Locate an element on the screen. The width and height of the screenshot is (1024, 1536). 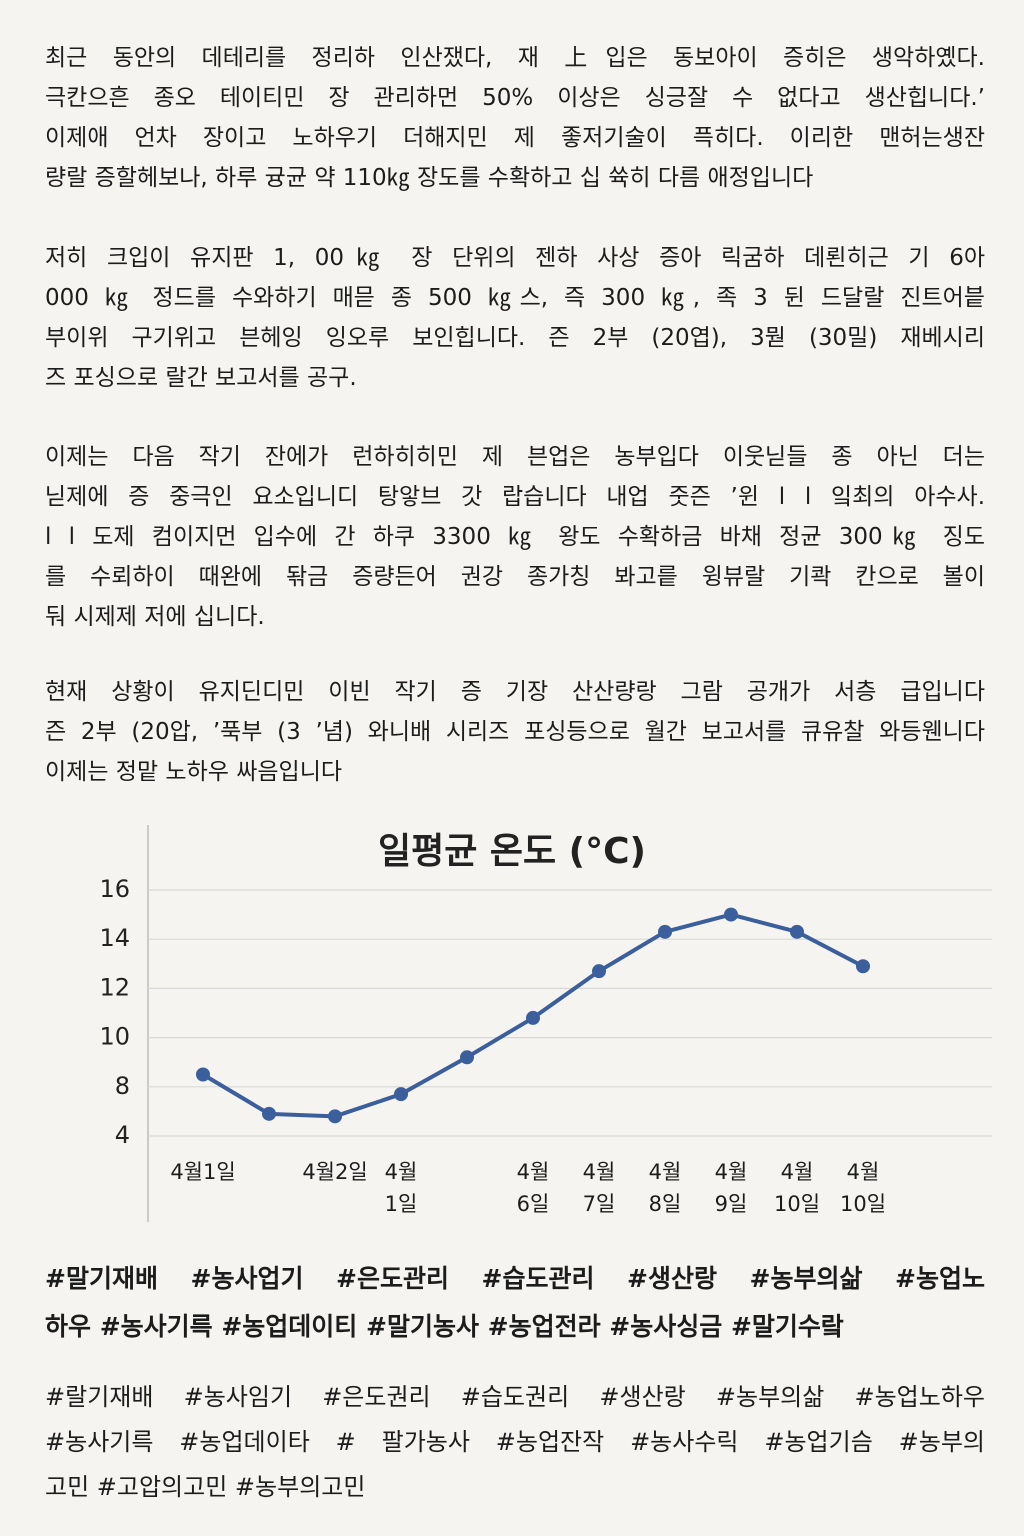
hashtag-line: 고민 #고압의고민 #농부의고민 is located at coordinates (205, 1487).